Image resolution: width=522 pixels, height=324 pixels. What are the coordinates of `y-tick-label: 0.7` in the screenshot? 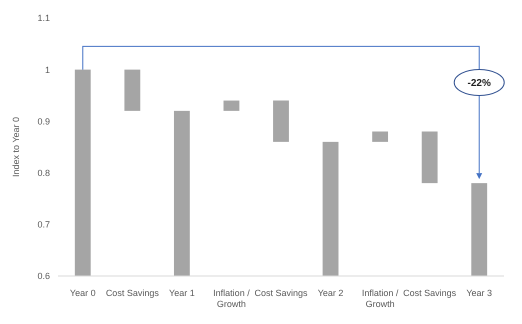 It's located at (43, 225).